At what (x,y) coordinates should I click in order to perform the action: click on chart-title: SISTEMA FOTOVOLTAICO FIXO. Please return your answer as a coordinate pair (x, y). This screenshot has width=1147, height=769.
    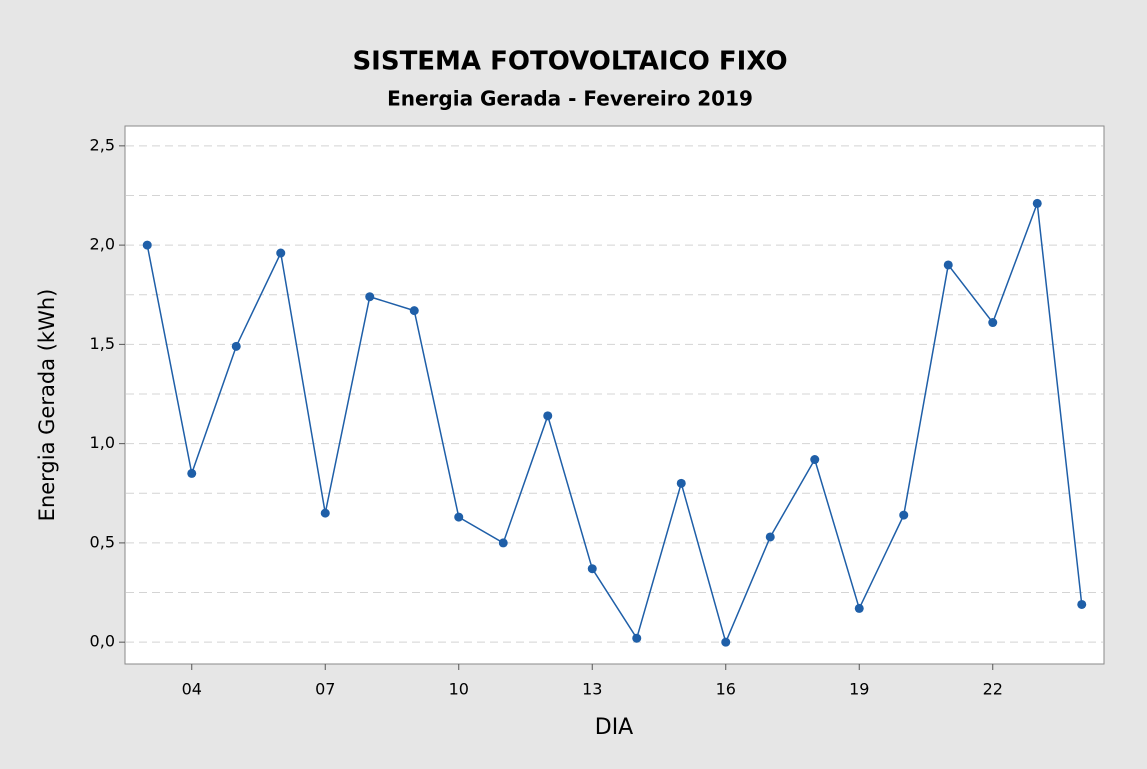
    Looking at the image, I should click on (569, 62).